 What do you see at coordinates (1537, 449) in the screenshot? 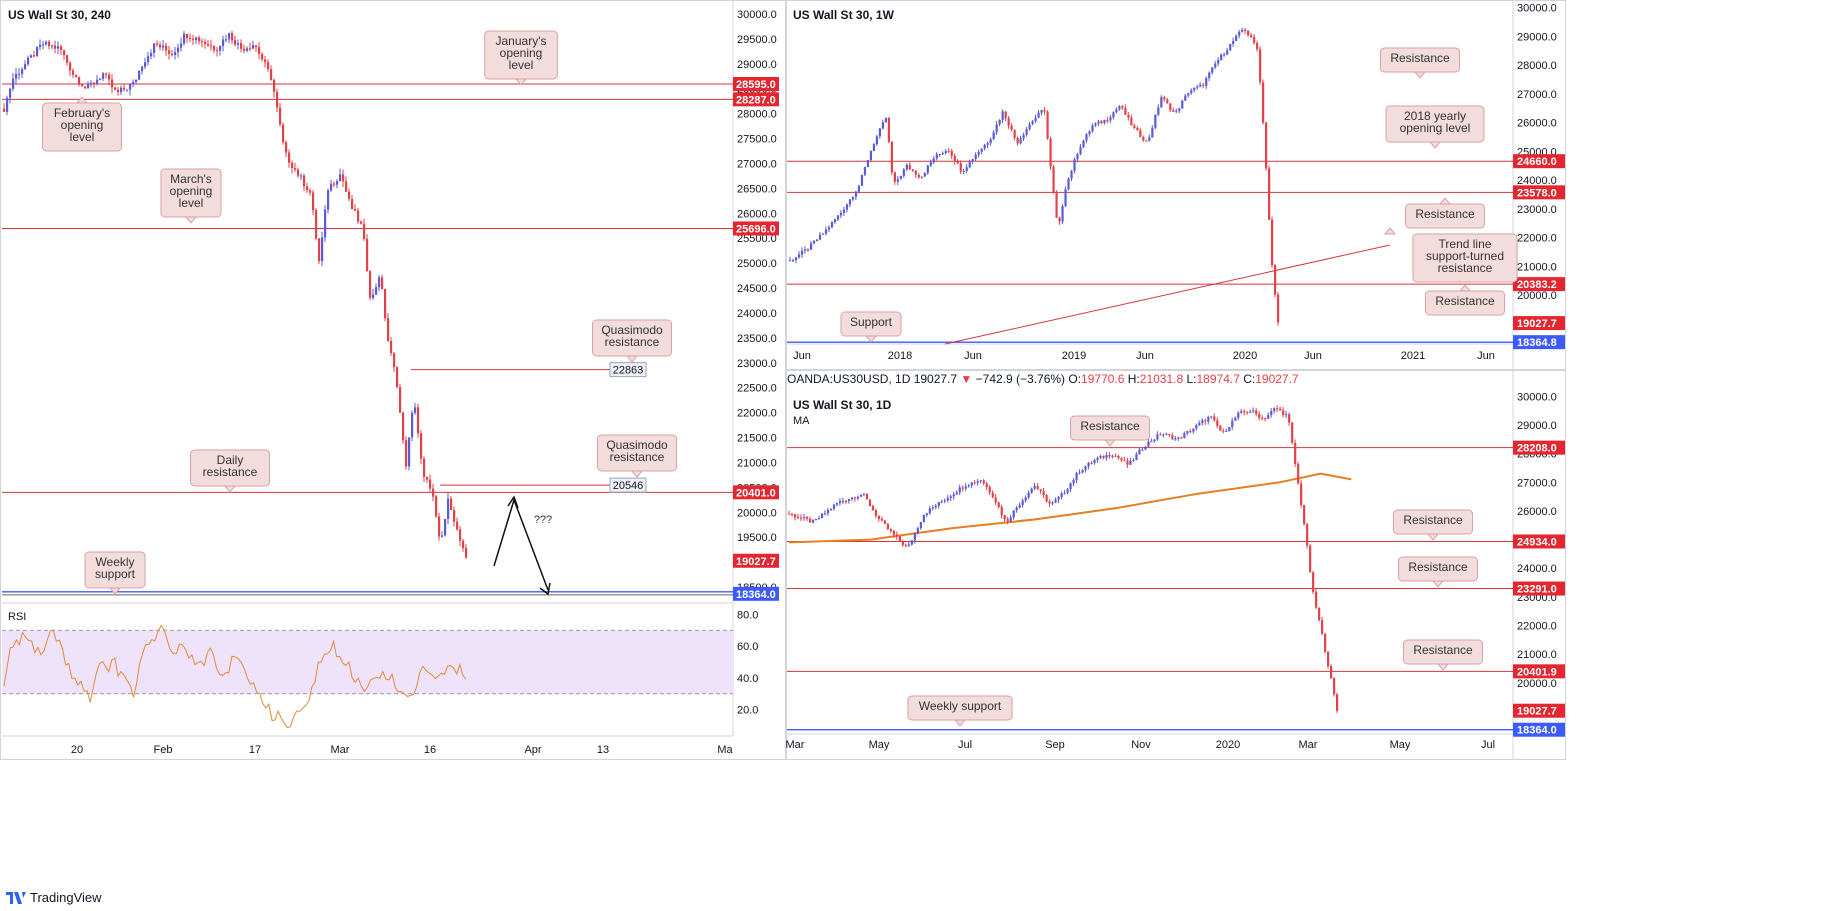
I see `daily-price-box-label: 28208.0` at bounding box center [1537, 449].